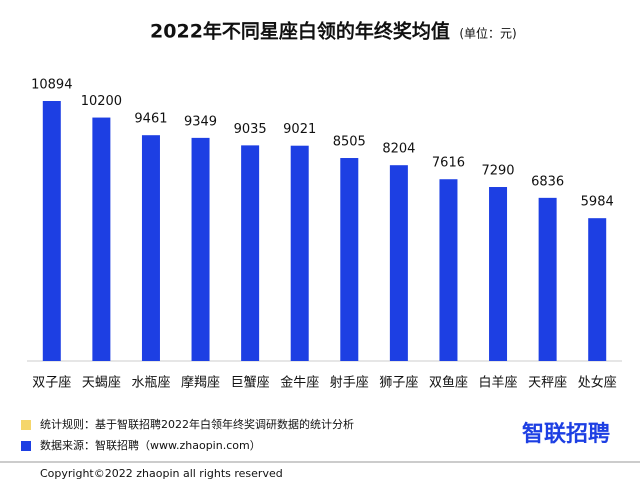  What do you see at coordinates (398, 383) in the screenshot?
I see `x-tick-label: 狮子座` at bounding box center [398, 383].